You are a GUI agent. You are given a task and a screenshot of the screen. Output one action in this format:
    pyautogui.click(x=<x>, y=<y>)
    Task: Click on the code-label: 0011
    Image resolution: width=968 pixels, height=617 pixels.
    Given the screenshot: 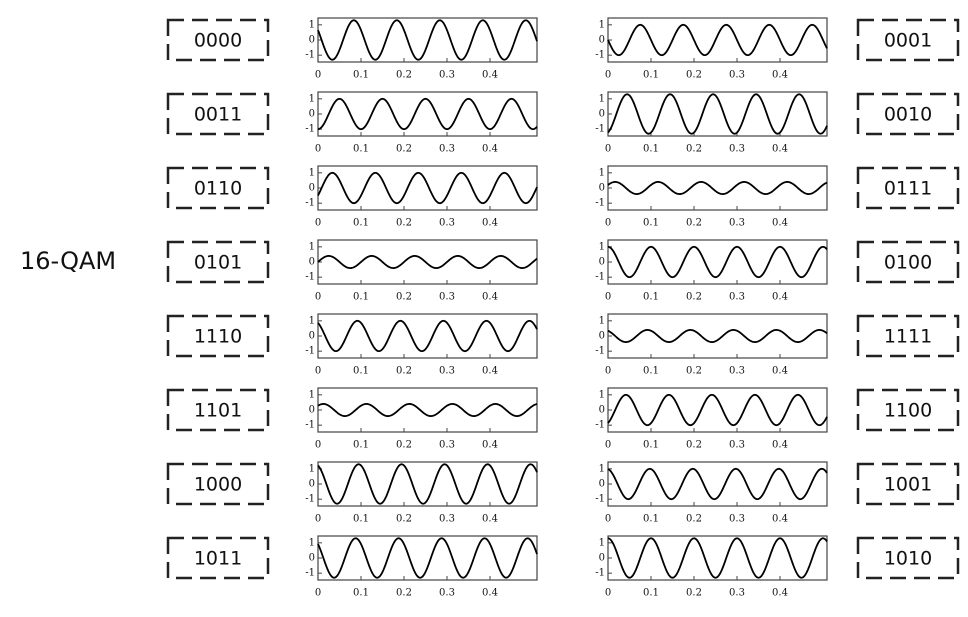 What is the action you would take?
    pyautogui.click(x=218, y=115)
    